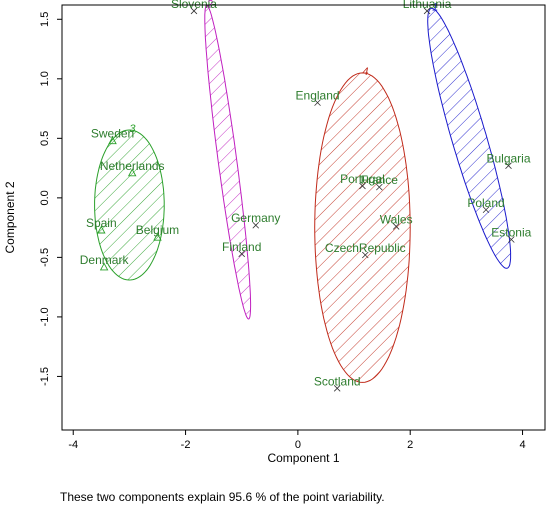 This screenshot has width=550, height=510. I want to click on point-label: Spain, so click(101, 223).